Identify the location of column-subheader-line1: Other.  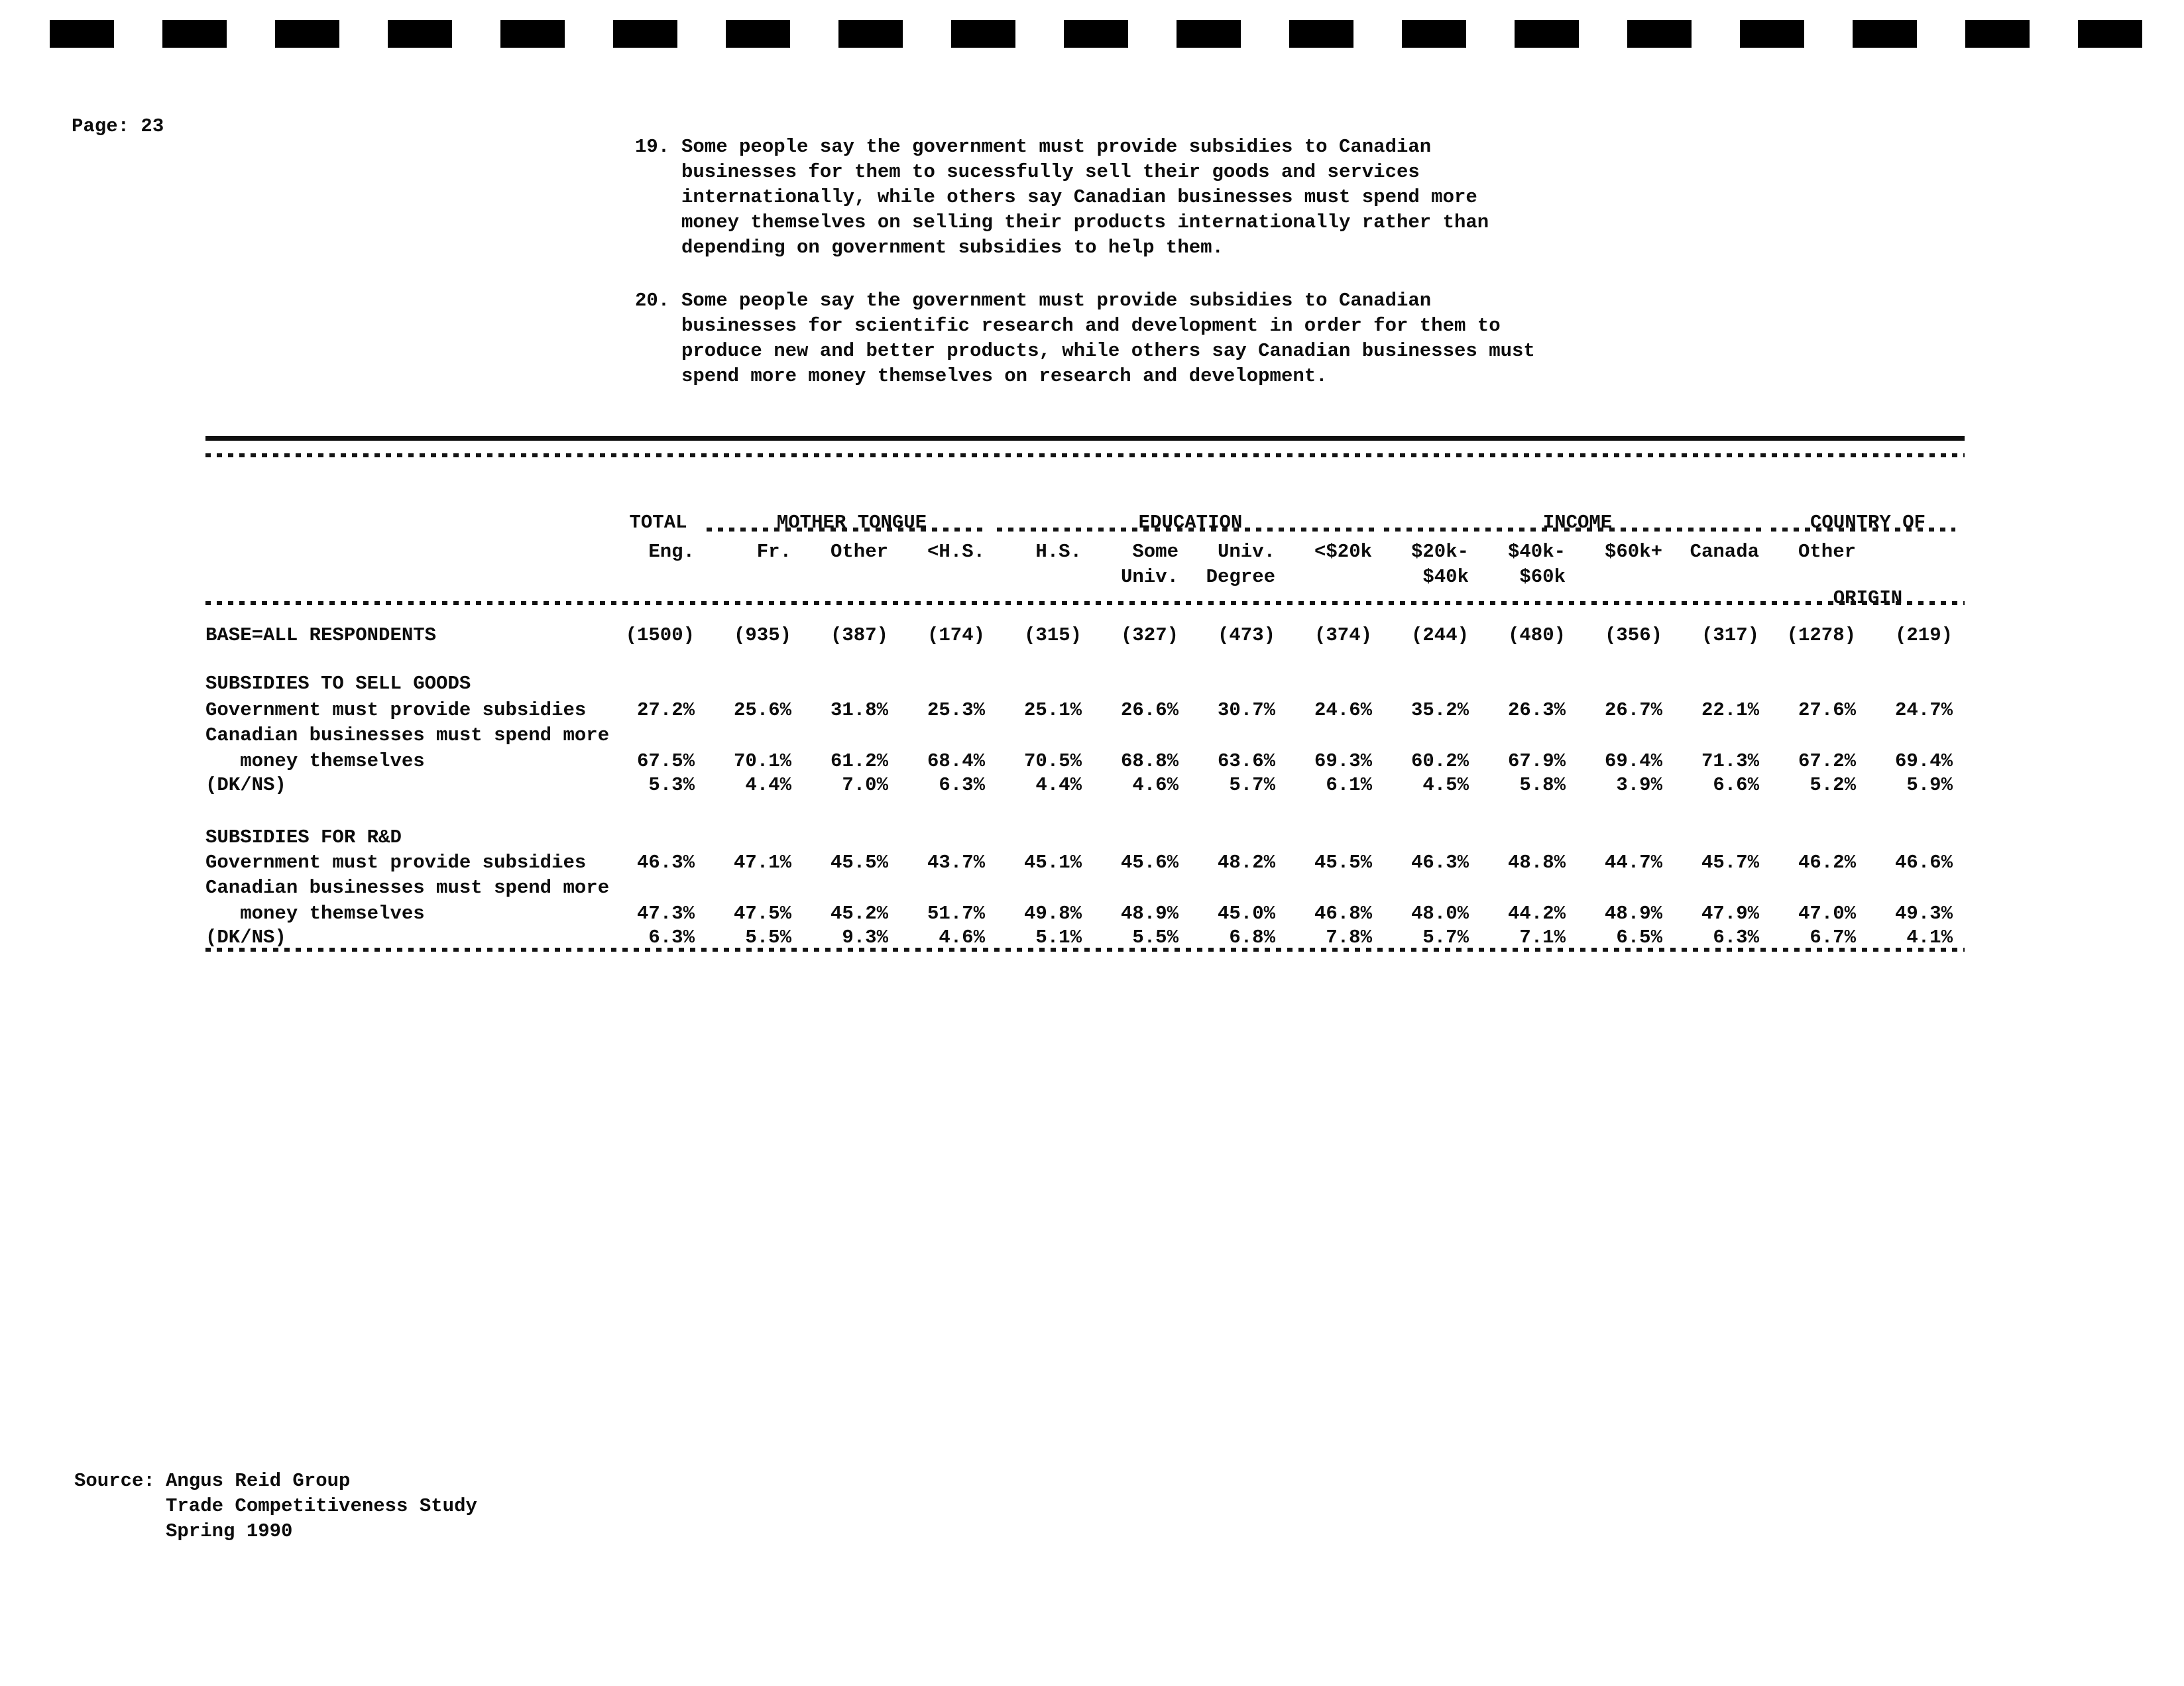
(1827, 552).